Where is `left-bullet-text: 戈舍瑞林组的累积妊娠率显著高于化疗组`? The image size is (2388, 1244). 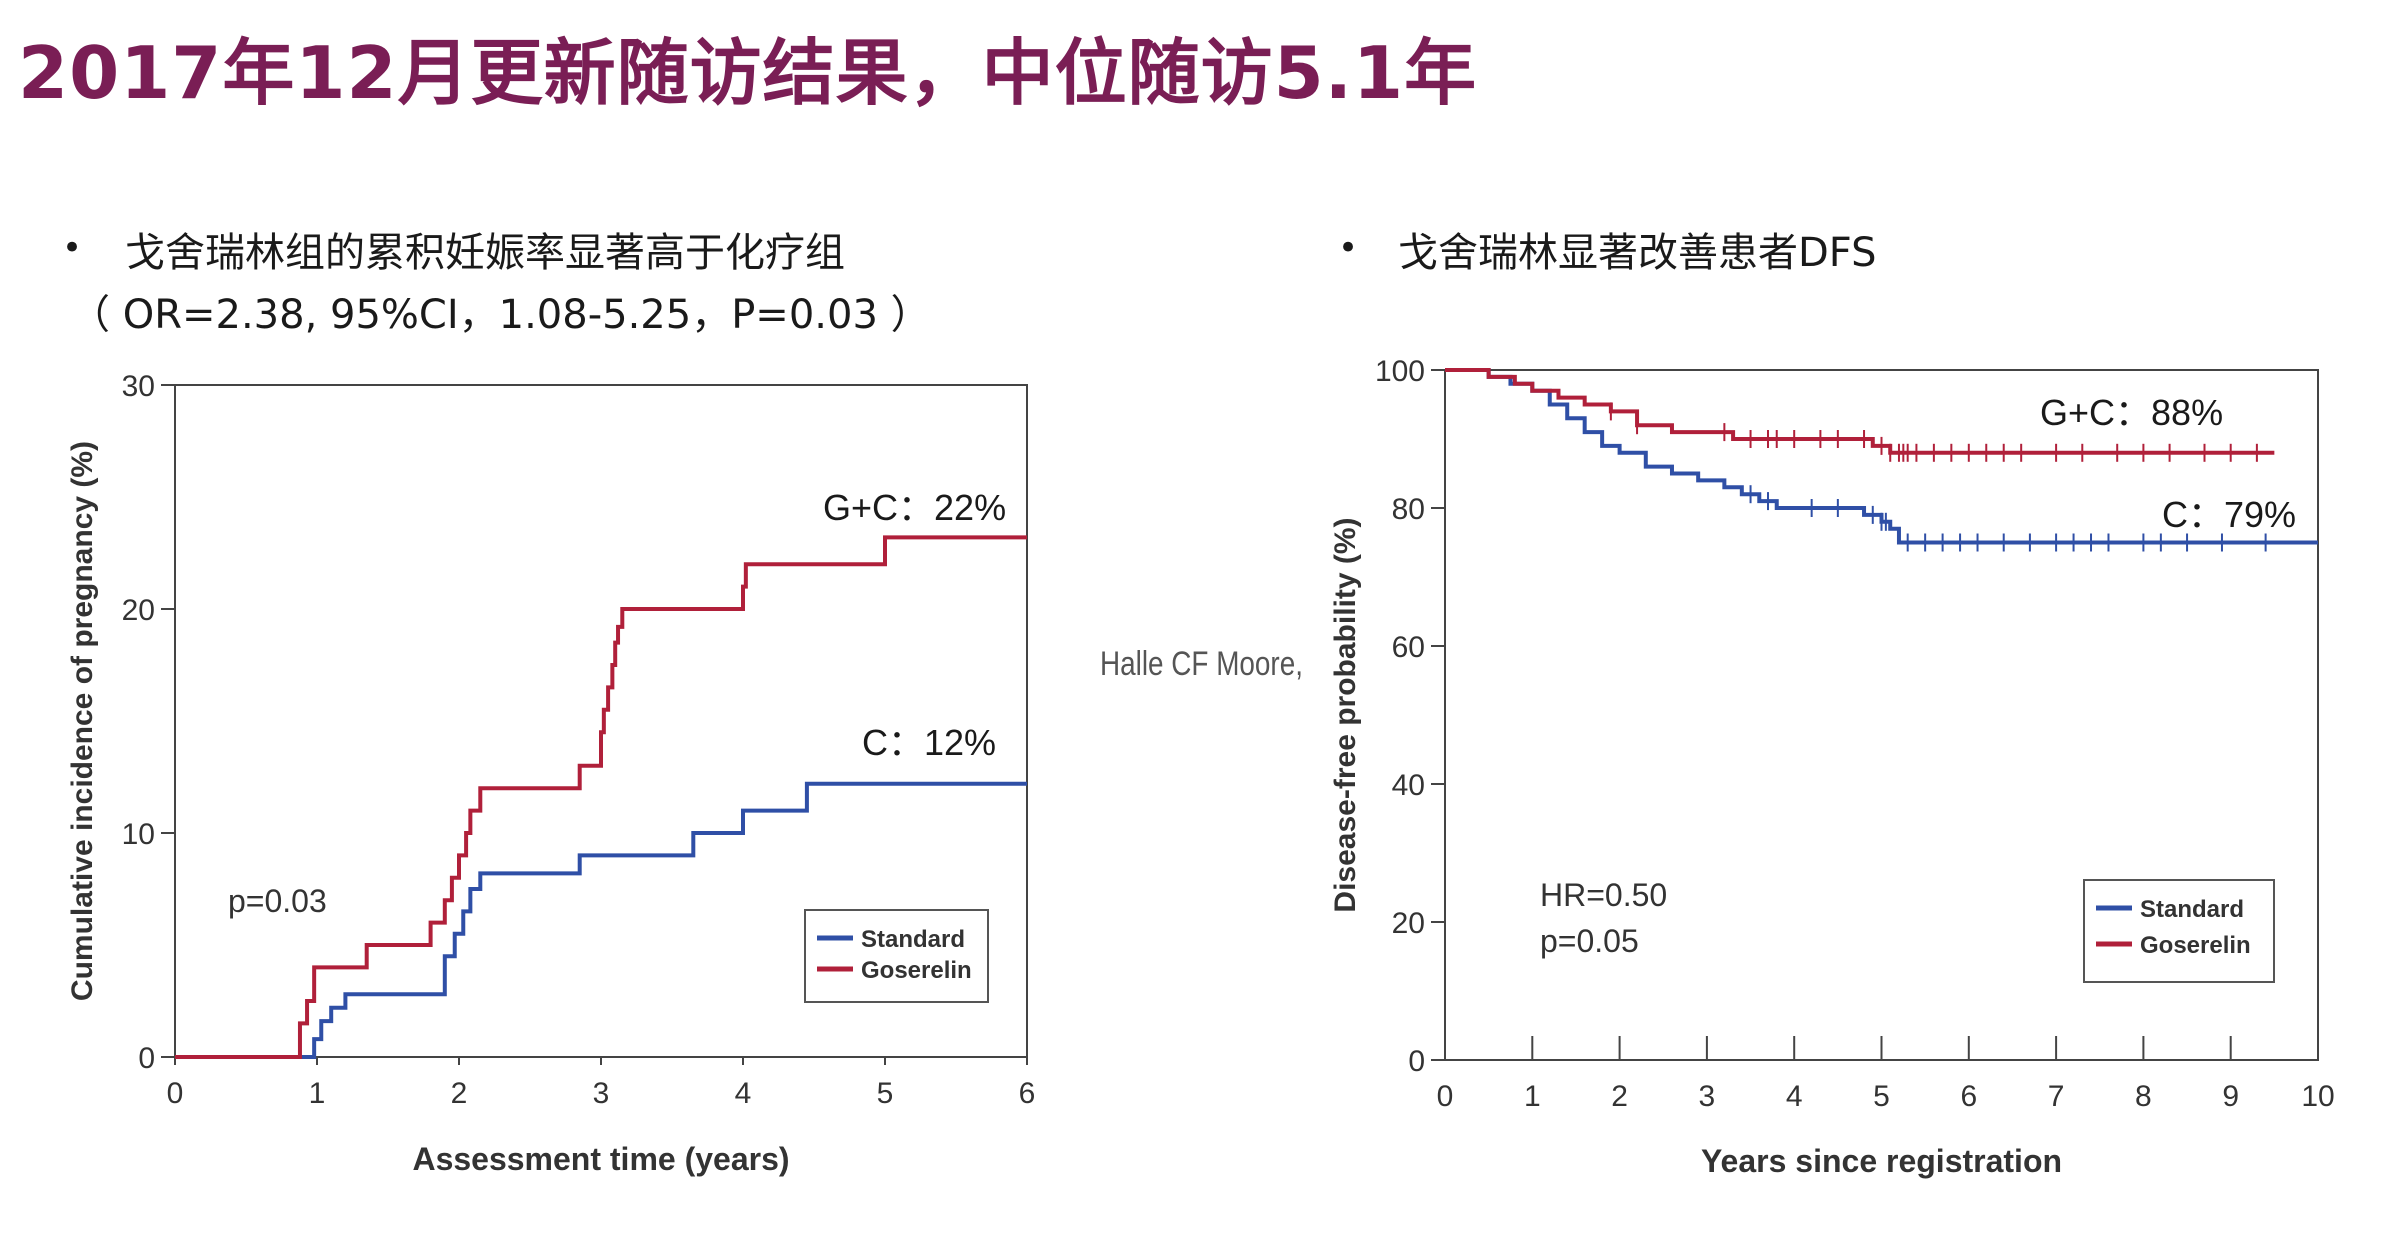 left-bullet-text: 戈舍瑞林组的累积妊娠率显著高于化疗组 is located at coordinates (485, 253).